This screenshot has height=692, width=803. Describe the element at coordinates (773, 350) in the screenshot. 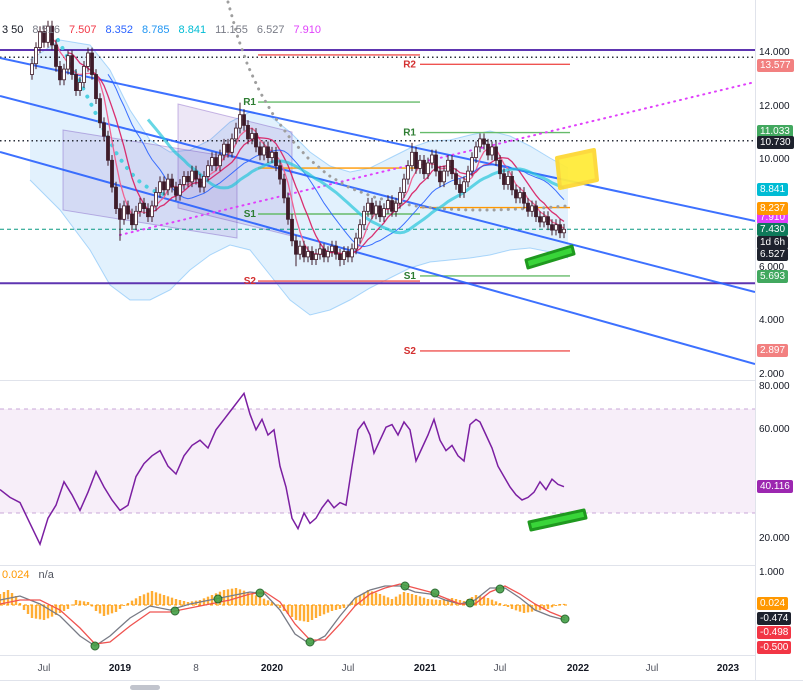

I see `price-label: 2.897` at that location.